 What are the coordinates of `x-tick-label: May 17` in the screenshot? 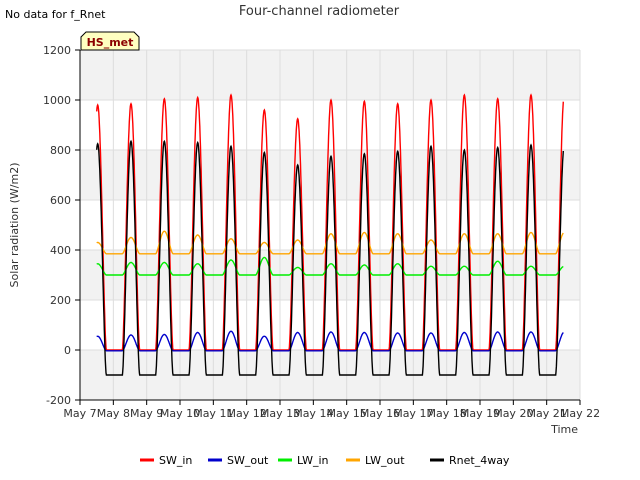 It's located at (413, 413).